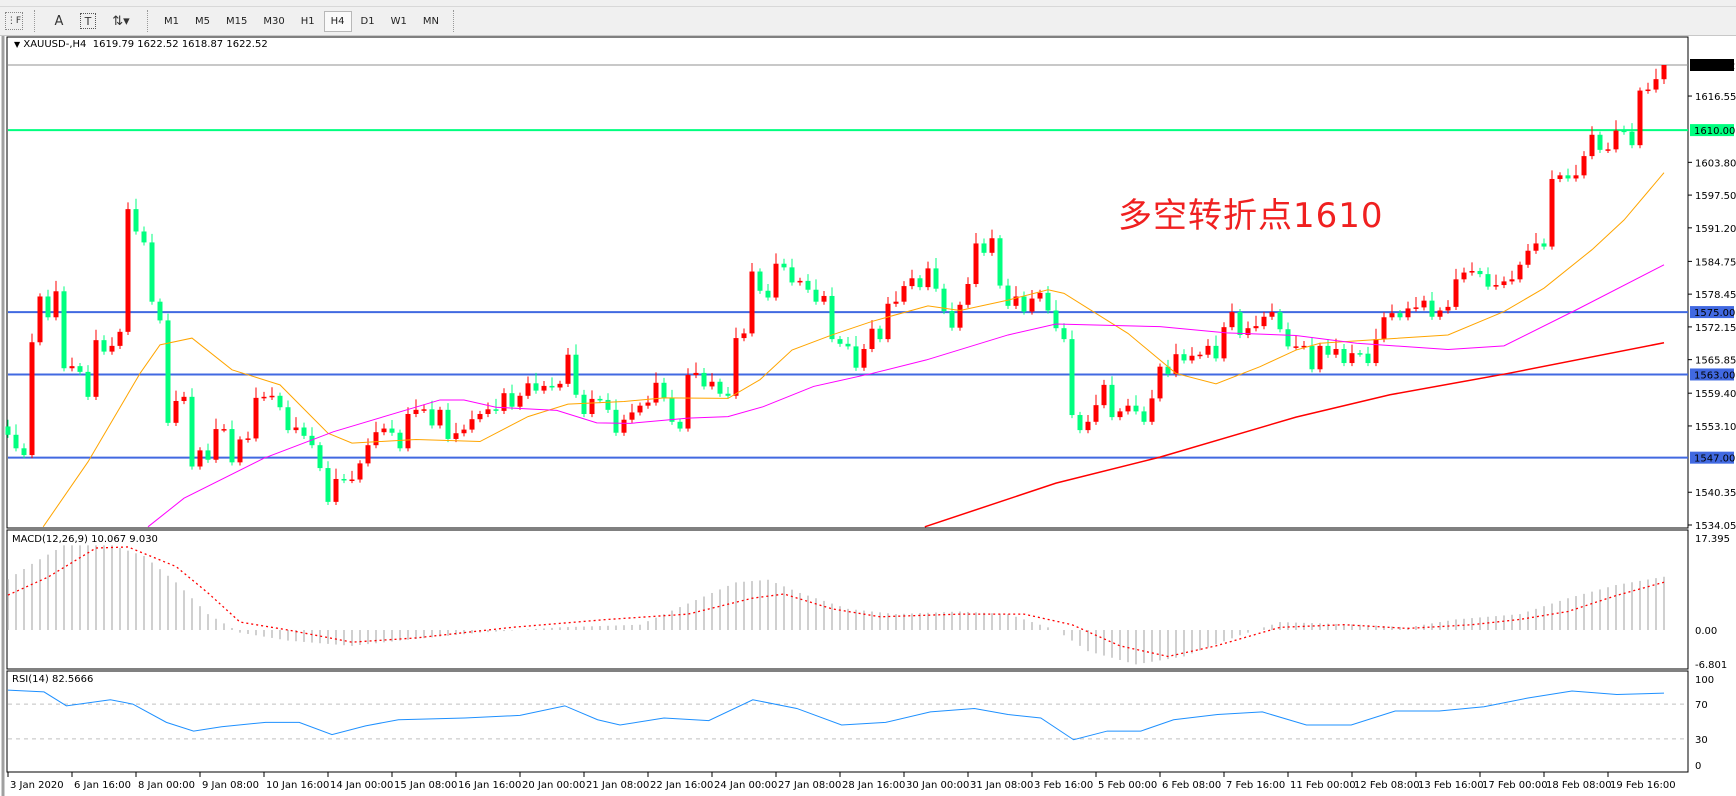  What do you see at coordinates (1701, 740) in the screenshot?
I see `rsi-tick-label: 30` at bounding box center [1701, 740].